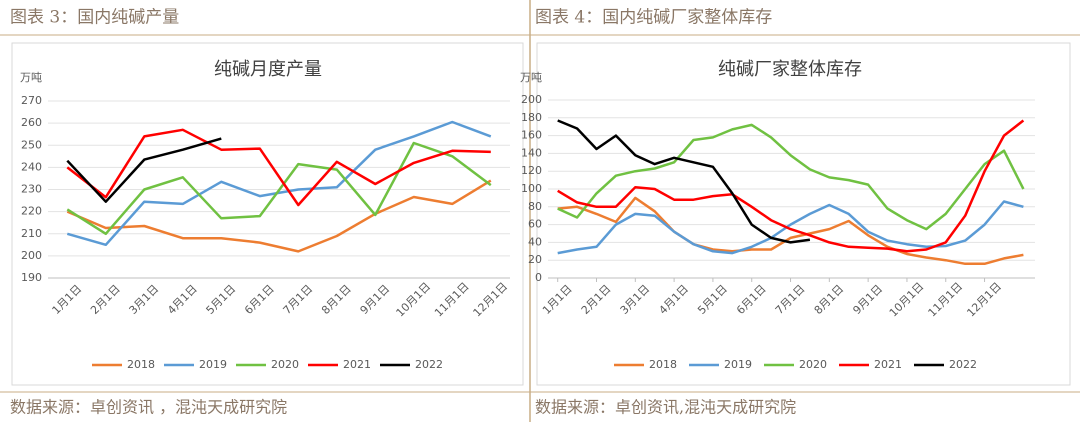 This screenshot has width=1080, height=422. Describe the element at coordinates (535, 224) in the screenshot. I see `y-tick-label: 60` at that location.